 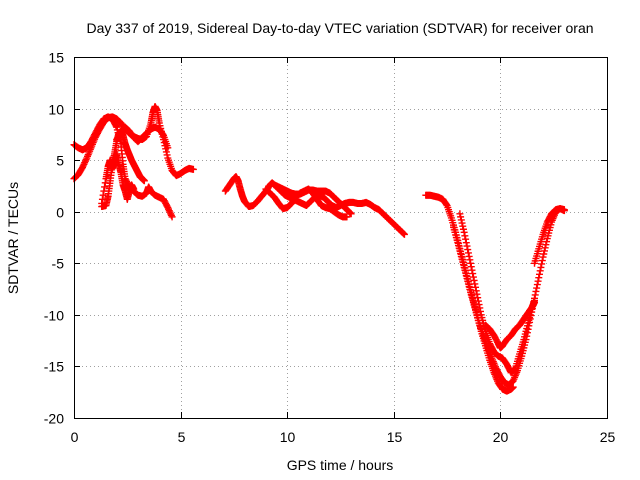 I want to click on x-tick-label: 5, so click(x=182, y=437).